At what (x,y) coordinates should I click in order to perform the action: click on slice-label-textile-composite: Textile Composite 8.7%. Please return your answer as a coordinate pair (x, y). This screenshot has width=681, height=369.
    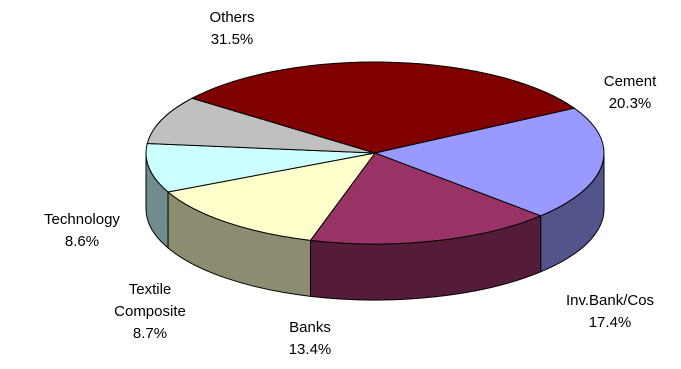
    Looking at the image, I should click on (150, 311).